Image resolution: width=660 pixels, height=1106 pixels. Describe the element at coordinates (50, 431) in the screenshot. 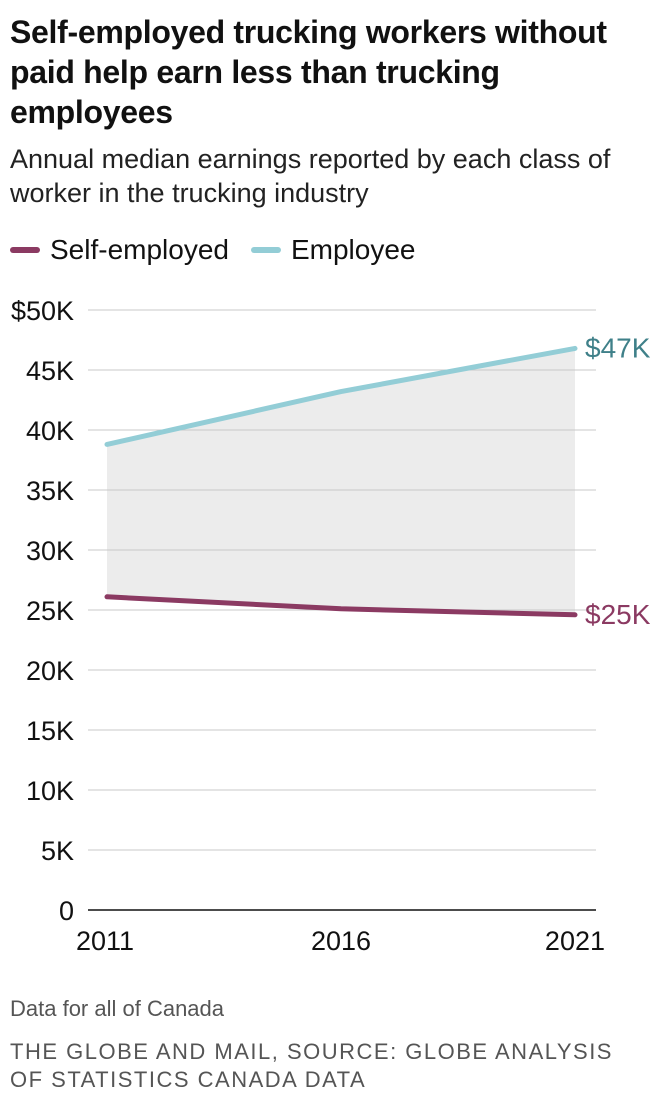

I see `y-tick-label: 40K` at that location.